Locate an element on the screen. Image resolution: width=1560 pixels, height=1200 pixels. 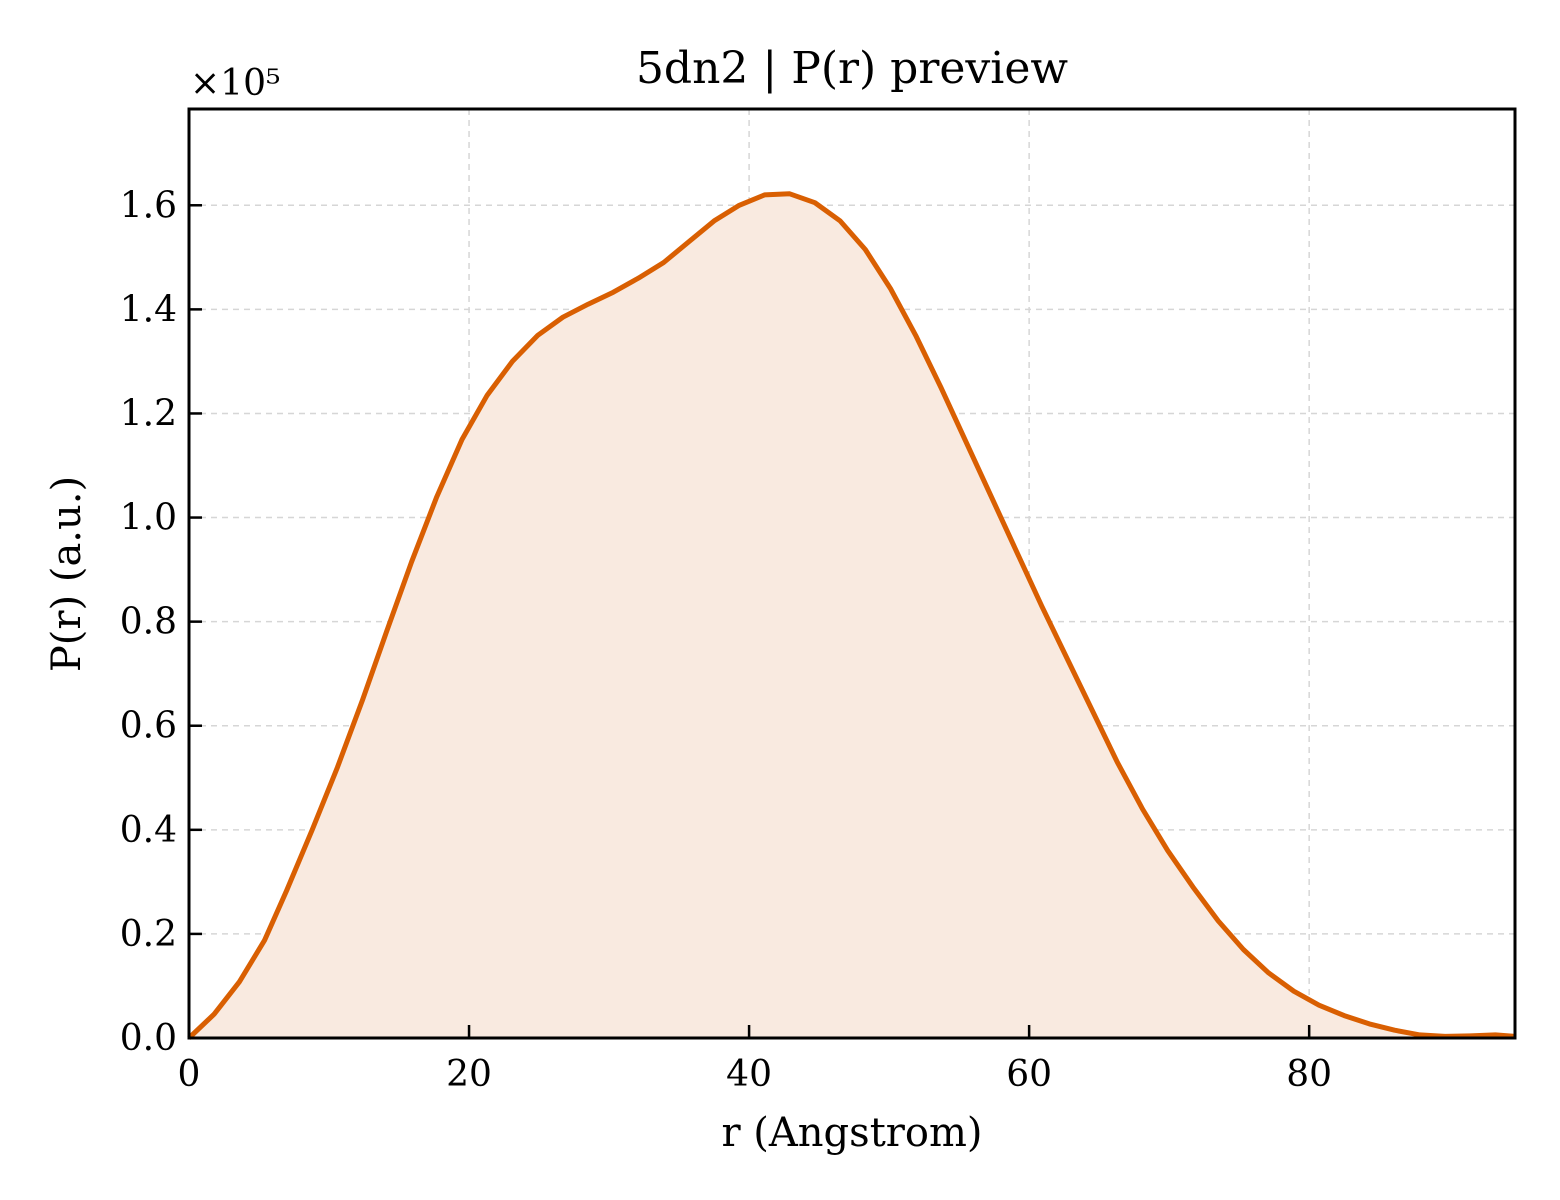
chart-title: 5dn2 | P(r) preview is located at coordinates (852, 68).